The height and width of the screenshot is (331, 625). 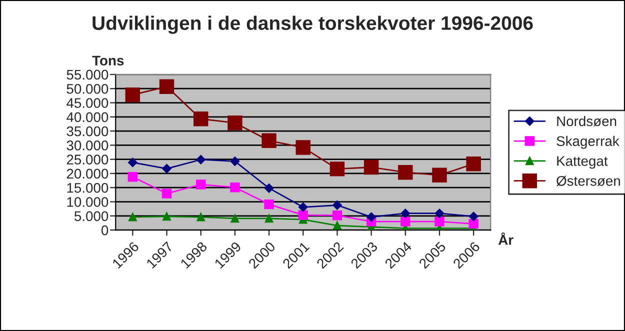 What do you see at coordinates (87, 145) in the screenshot?
I see `y-tick-label: 30.000` at bounding box center [87, 145].